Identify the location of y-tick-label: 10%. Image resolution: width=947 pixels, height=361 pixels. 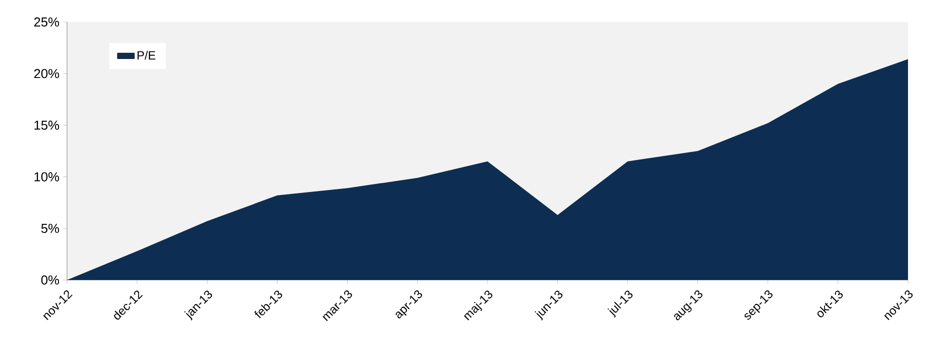
(47, 177).